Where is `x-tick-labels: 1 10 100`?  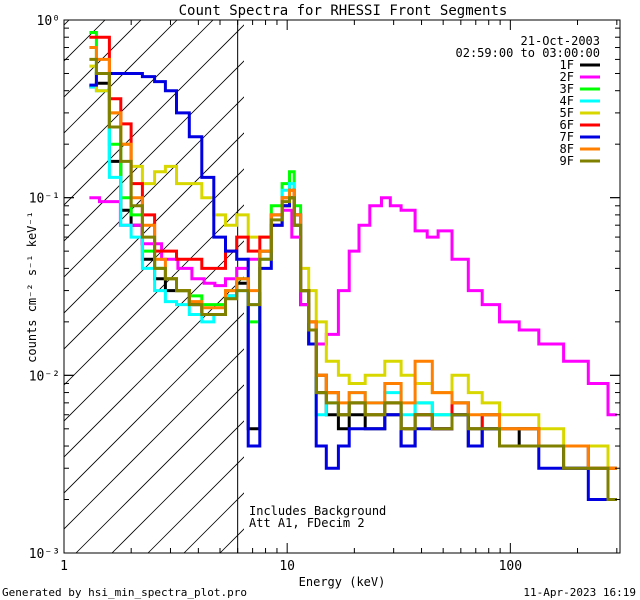 x-tick-labels: 1 10 100 is located at coordinates (291, 566).